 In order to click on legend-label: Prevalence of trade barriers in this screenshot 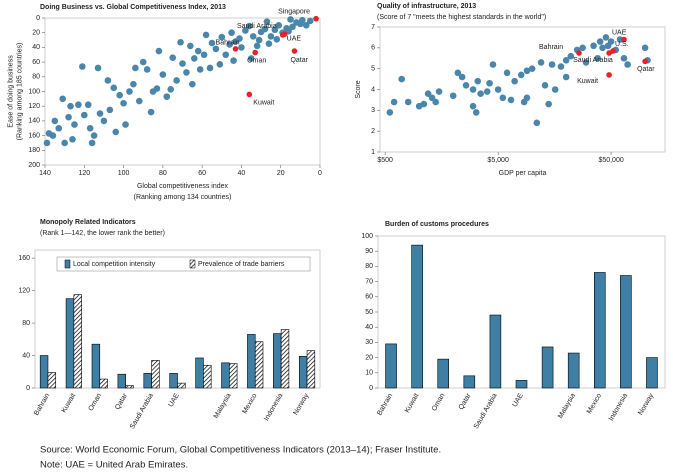, I will do `click(241, 264)`.